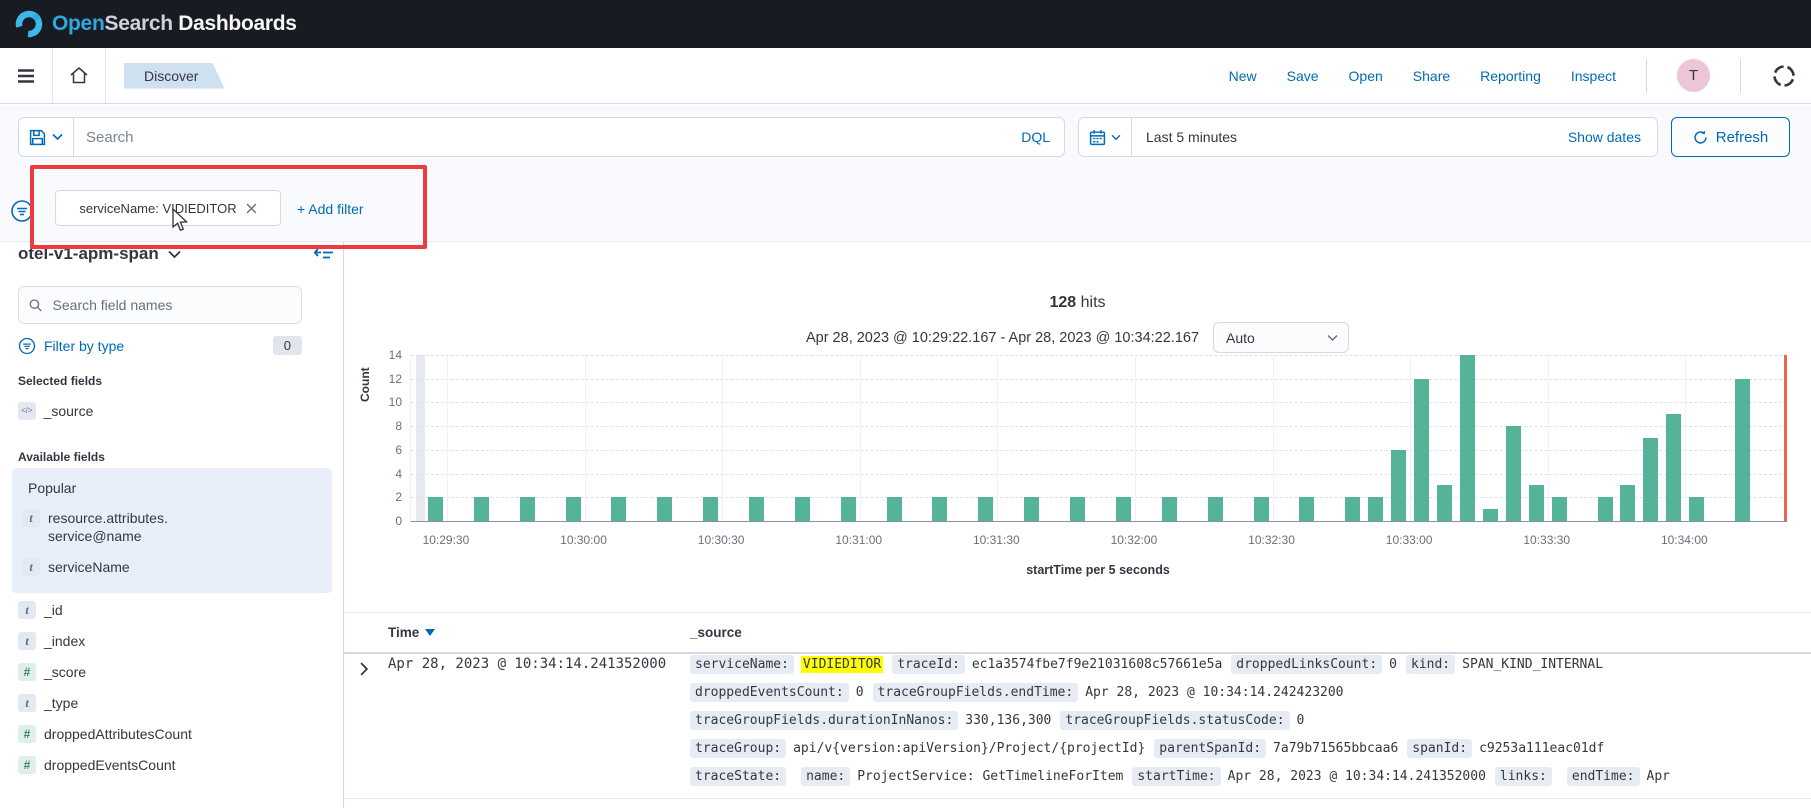  What do you see at coordinates (1035, 137) in the screenshot?
I see `query-language-button: DQL` at bounding box center [1035, 137].